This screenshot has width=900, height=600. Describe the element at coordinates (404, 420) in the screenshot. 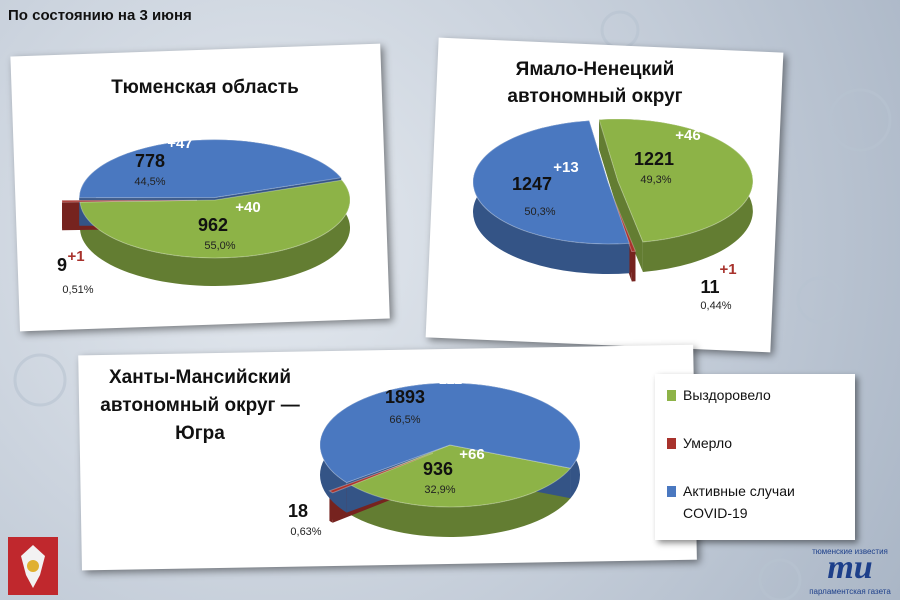

I see `percent-label: 66,5%` at that location.